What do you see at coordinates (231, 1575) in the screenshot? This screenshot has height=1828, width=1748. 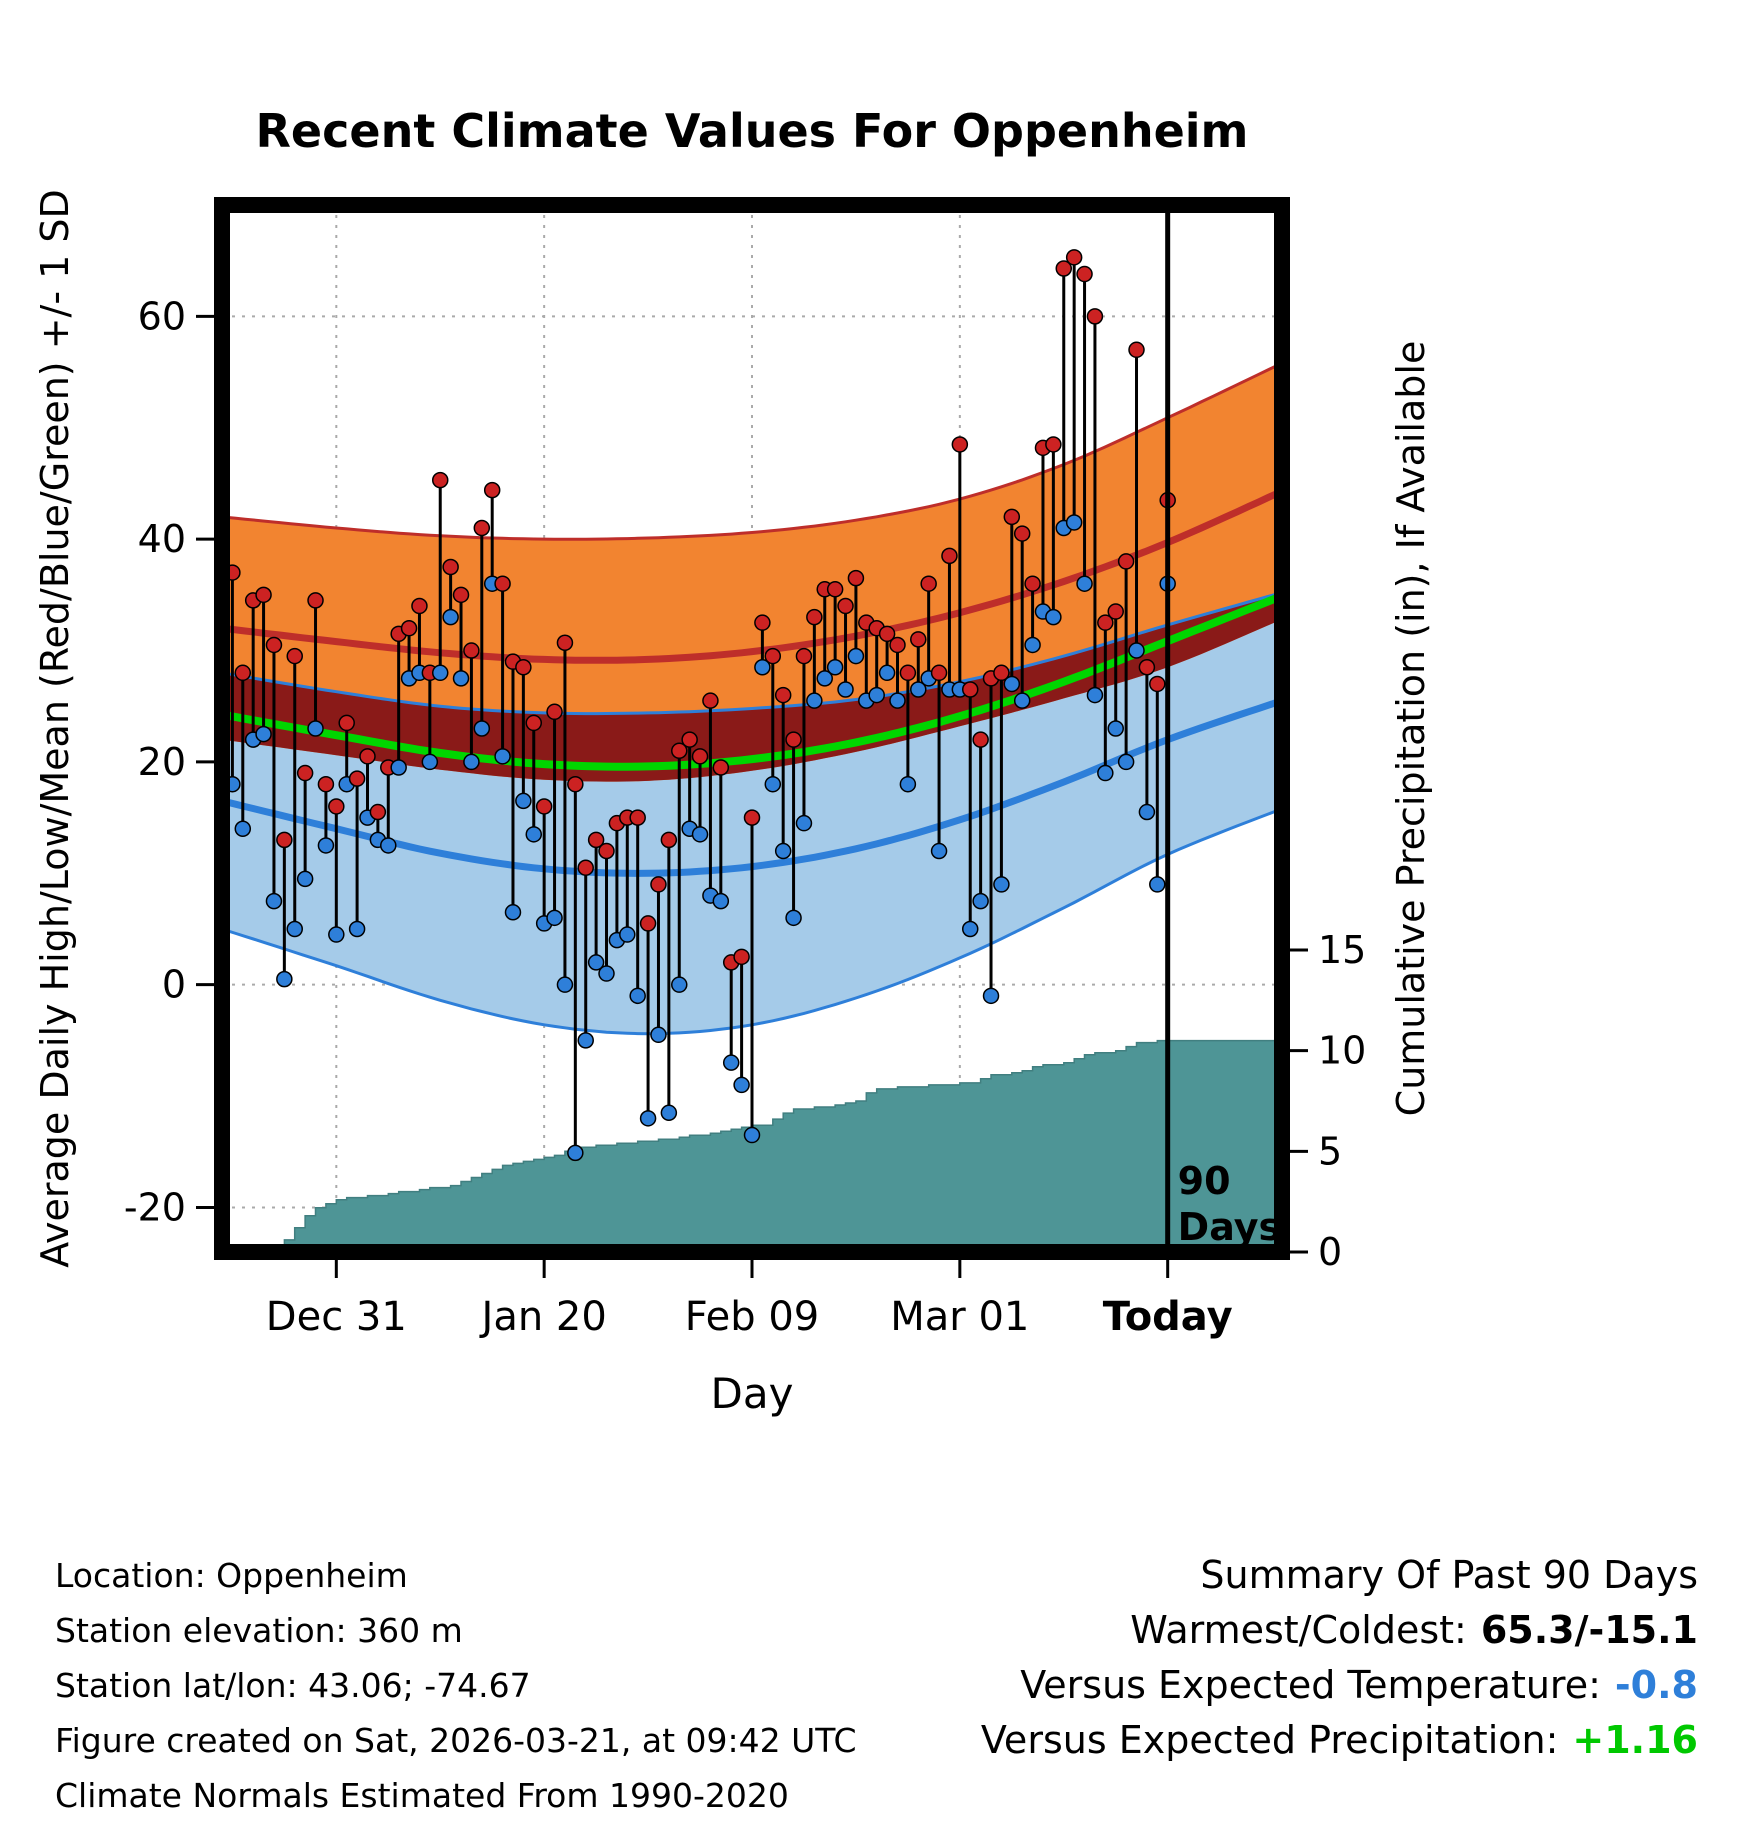 I see `station-location: Location: Oppenheim` at bounding box center [231, 1575].